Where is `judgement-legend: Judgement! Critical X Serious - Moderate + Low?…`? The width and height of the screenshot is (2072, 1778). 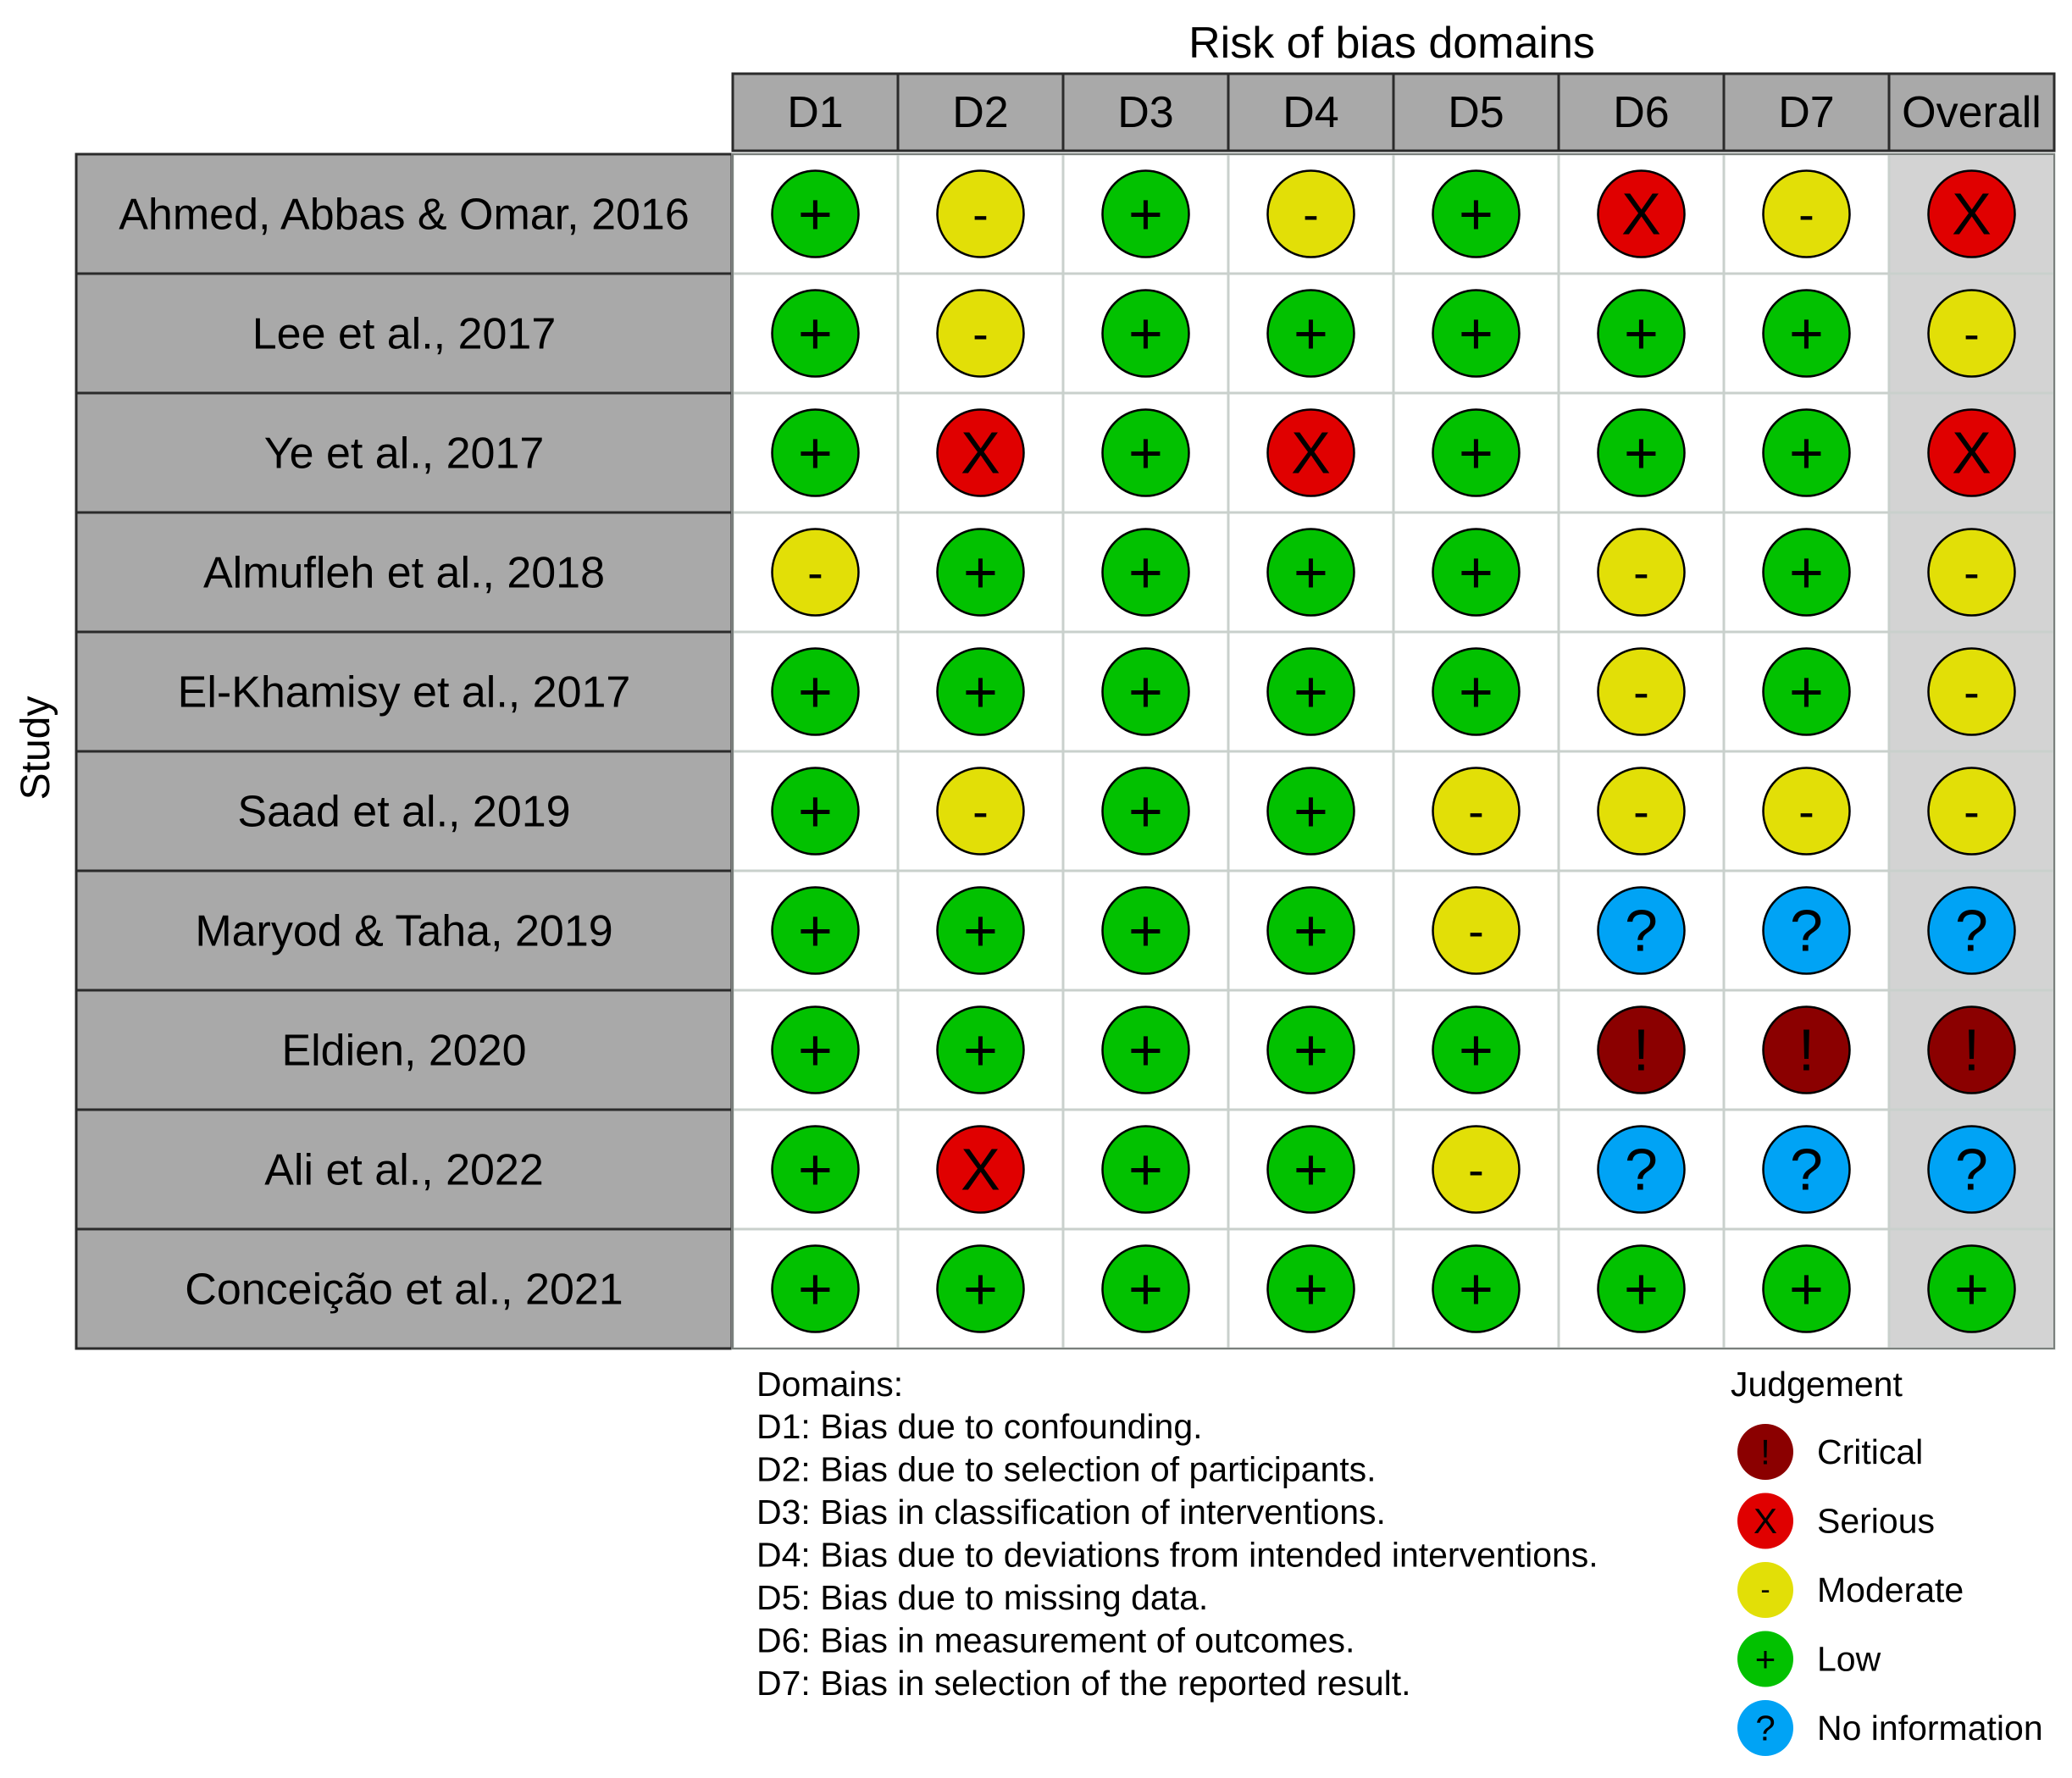 judgement-legend: Judgement! Critical X Serious - Moderate + Low?… is located at coordinates (1887, 1561).